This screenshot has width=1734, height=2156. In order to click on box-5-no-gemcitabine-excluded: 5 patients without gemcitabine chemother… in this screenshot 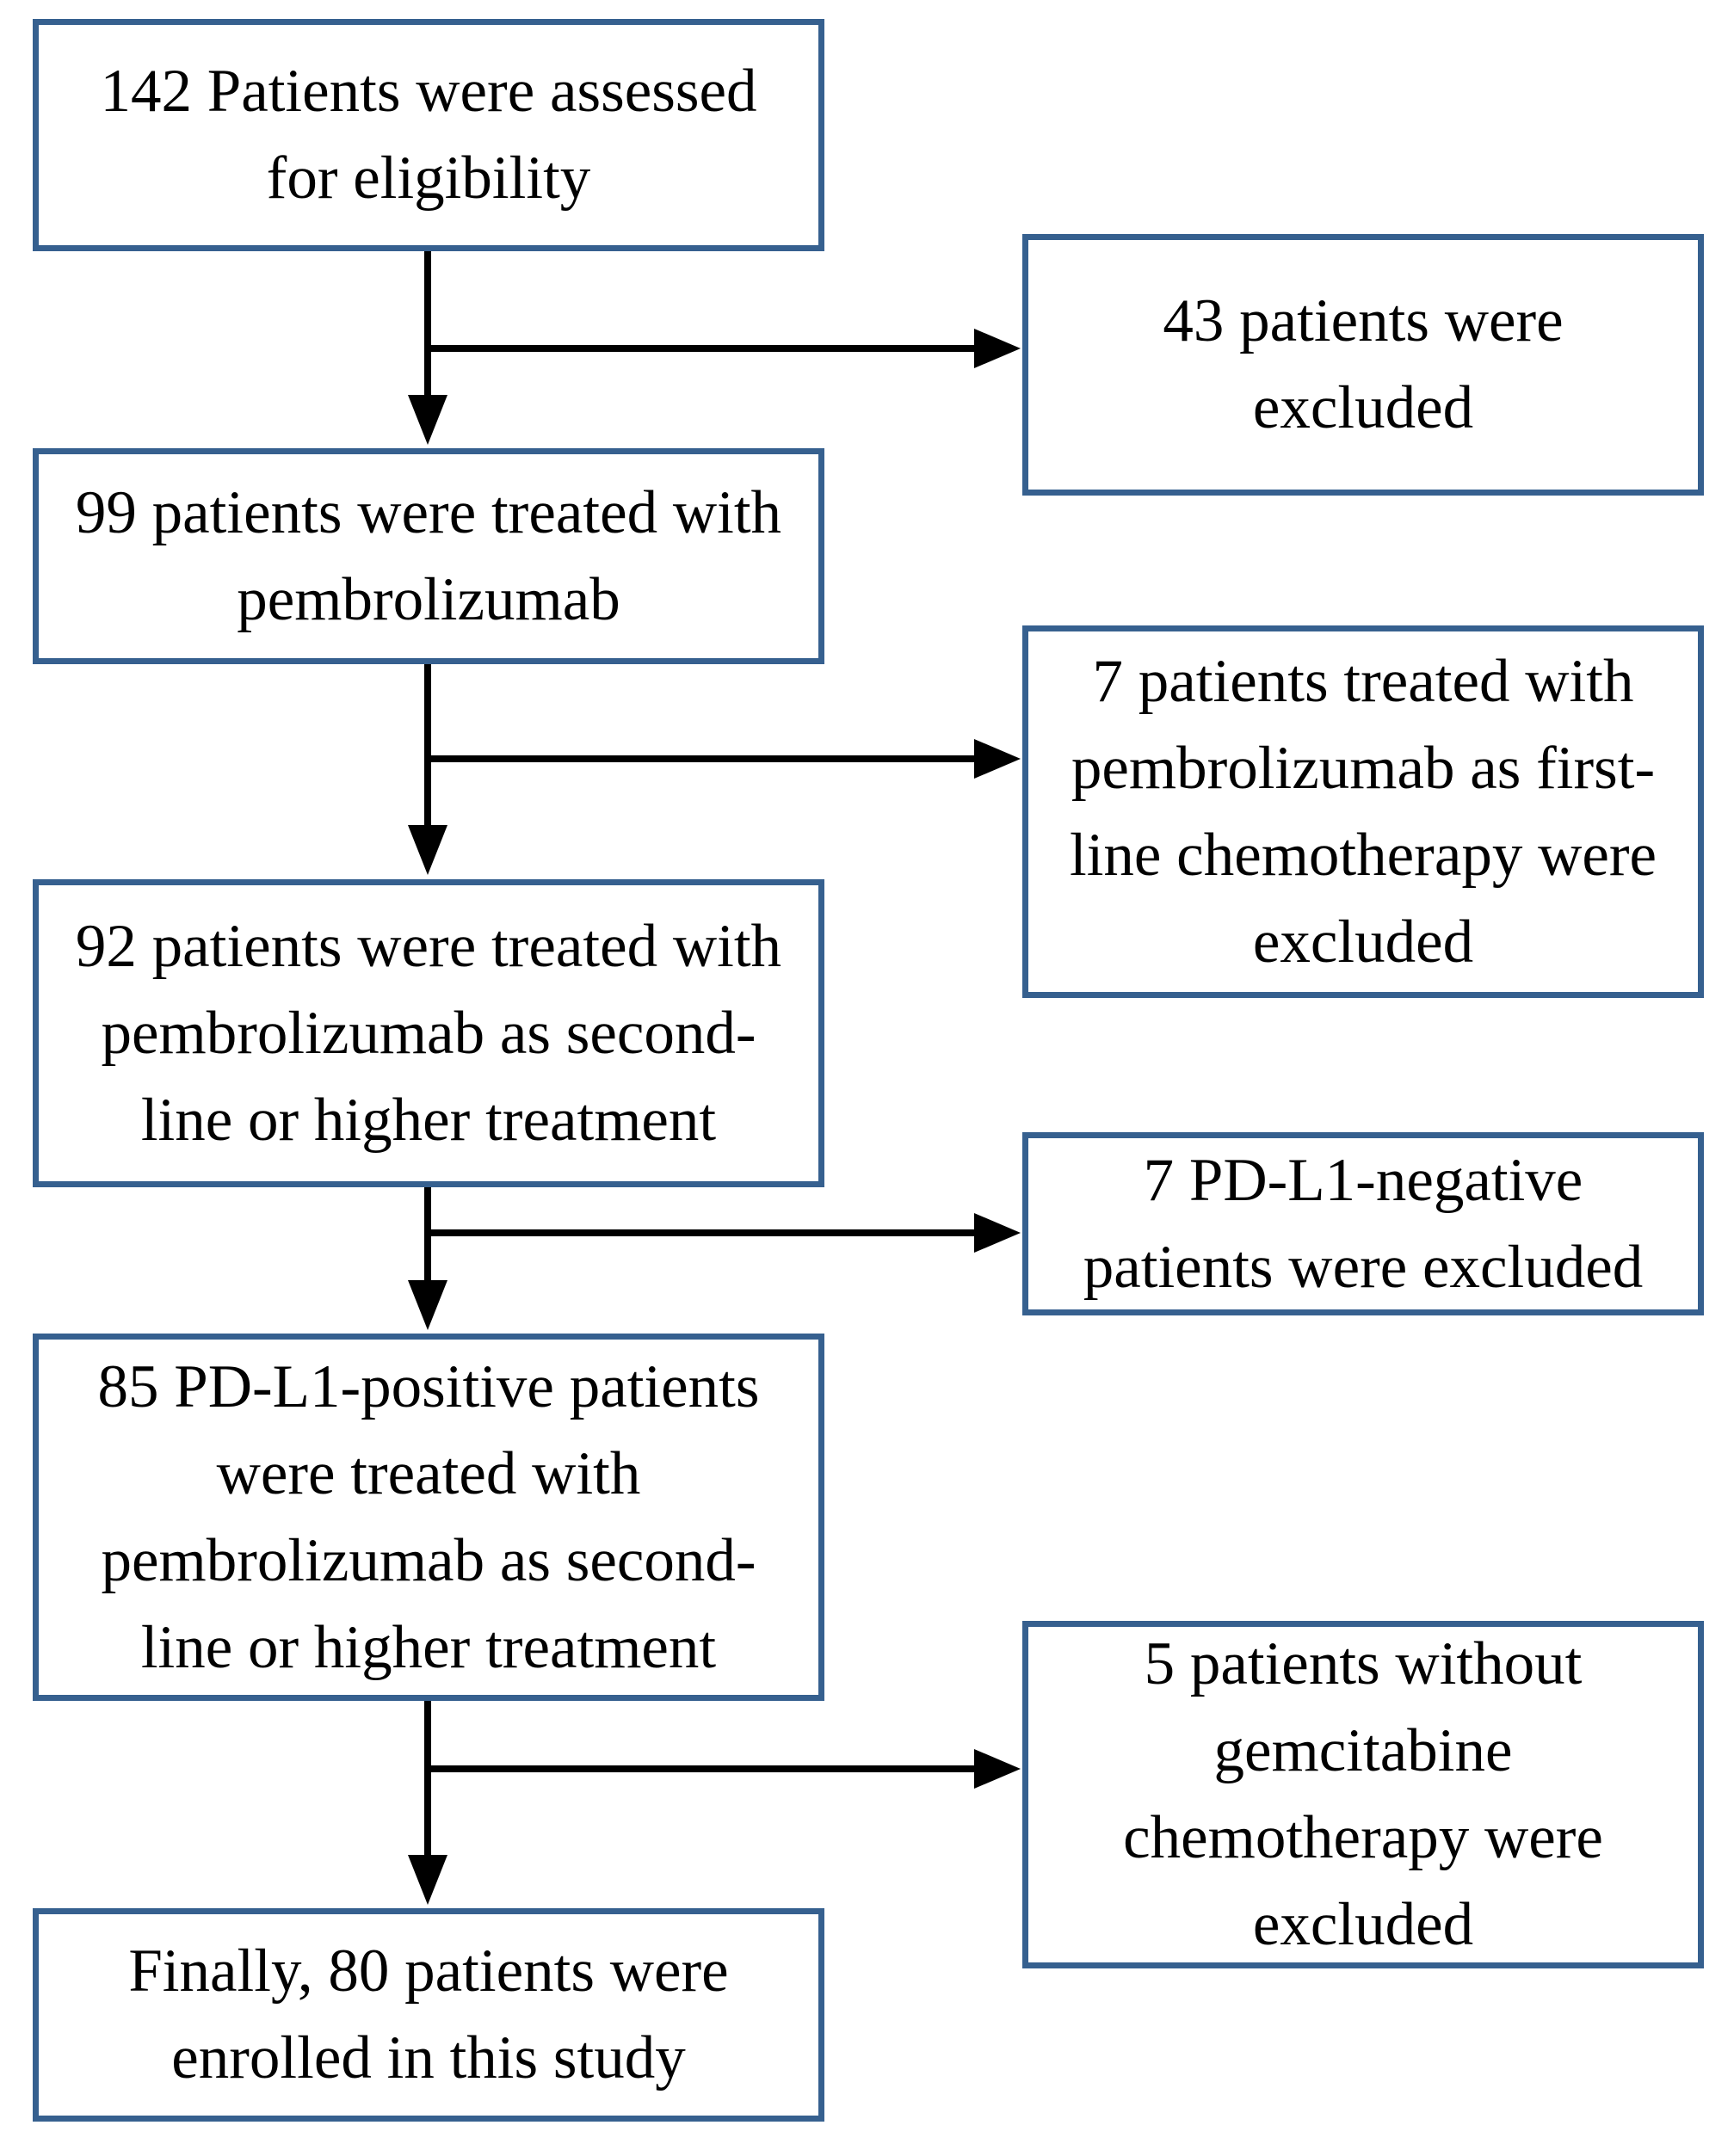, I will do `click(1363, 1794)`.